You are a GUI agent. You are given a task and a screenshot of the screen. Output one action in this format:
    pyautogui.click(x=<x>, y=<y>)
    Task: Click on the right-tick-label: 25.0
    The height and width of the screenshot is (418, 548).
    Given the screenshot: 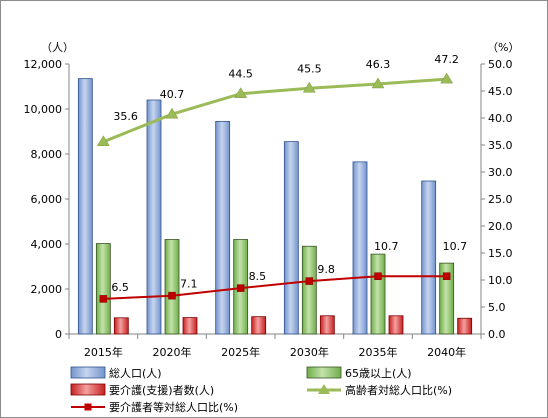 What is the action you would take?
    pyautogui.click(x=500, y=199)
    